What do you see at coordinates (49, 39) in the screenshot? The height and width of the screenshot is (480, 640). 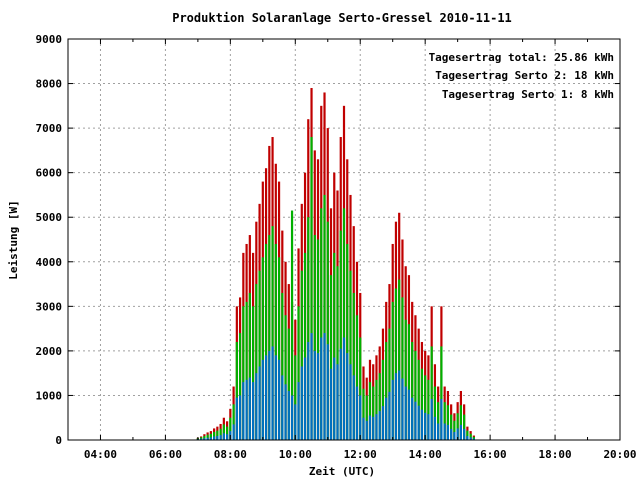 I see `y-tick-label: 9000` at bounding box center [49, 39].